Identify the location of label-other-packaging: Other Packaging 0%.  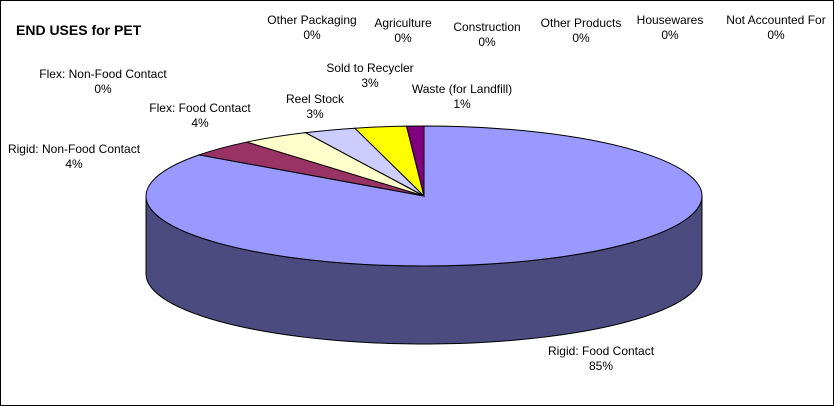
(312, 27).